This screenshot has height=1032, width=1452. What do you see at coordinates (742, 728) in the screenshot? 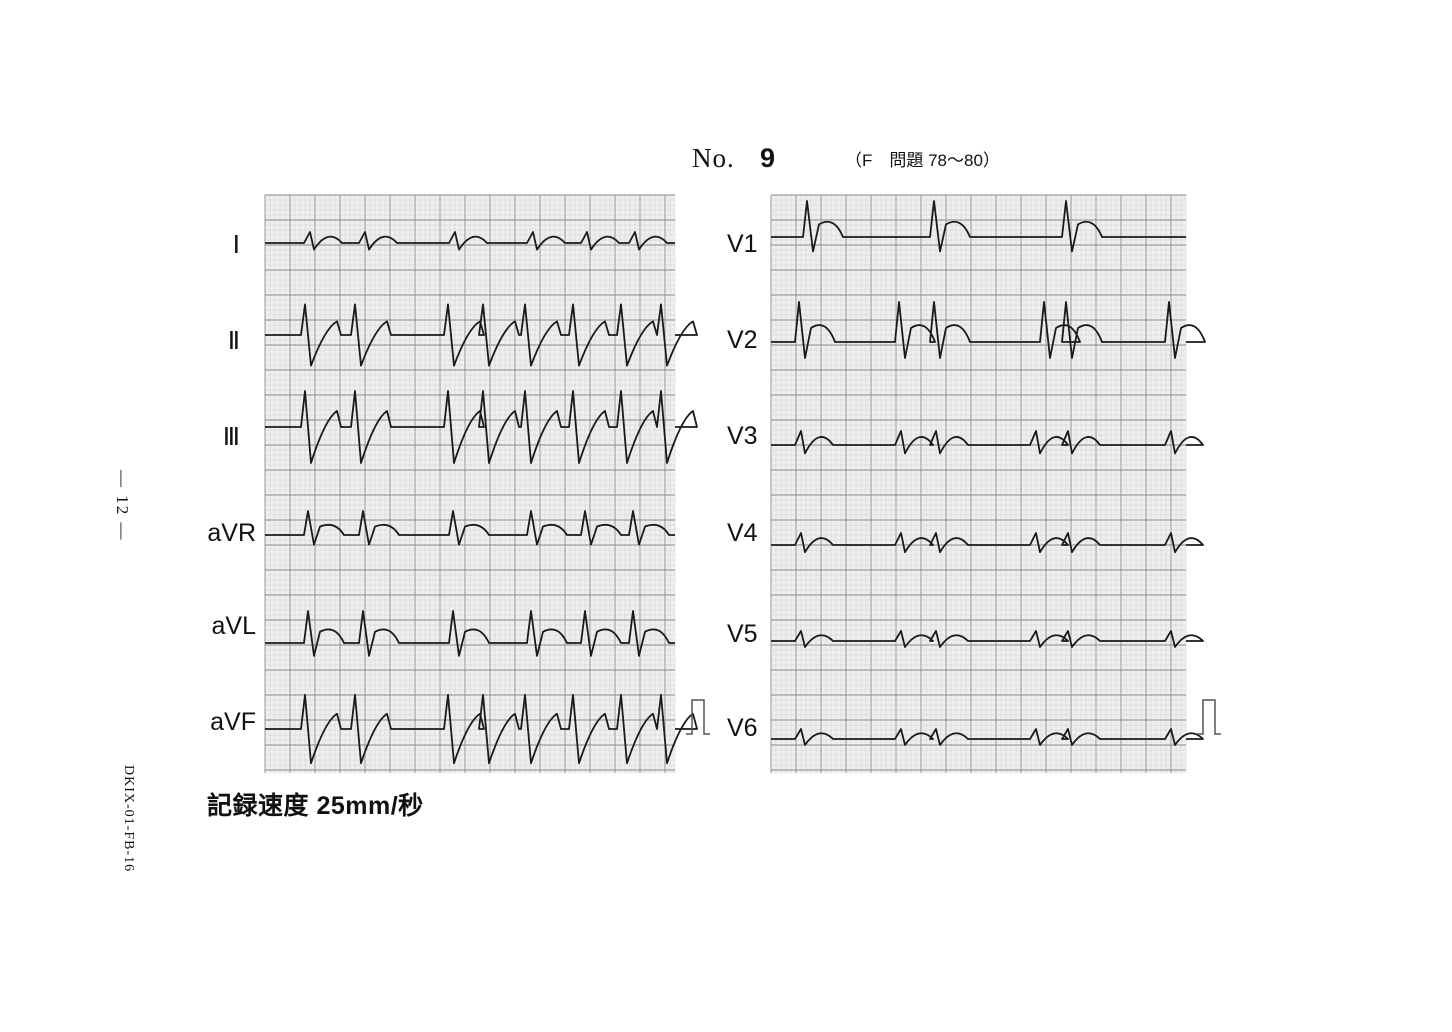
I see `lead-label-V6: V6` at bounding box center [742, 728].